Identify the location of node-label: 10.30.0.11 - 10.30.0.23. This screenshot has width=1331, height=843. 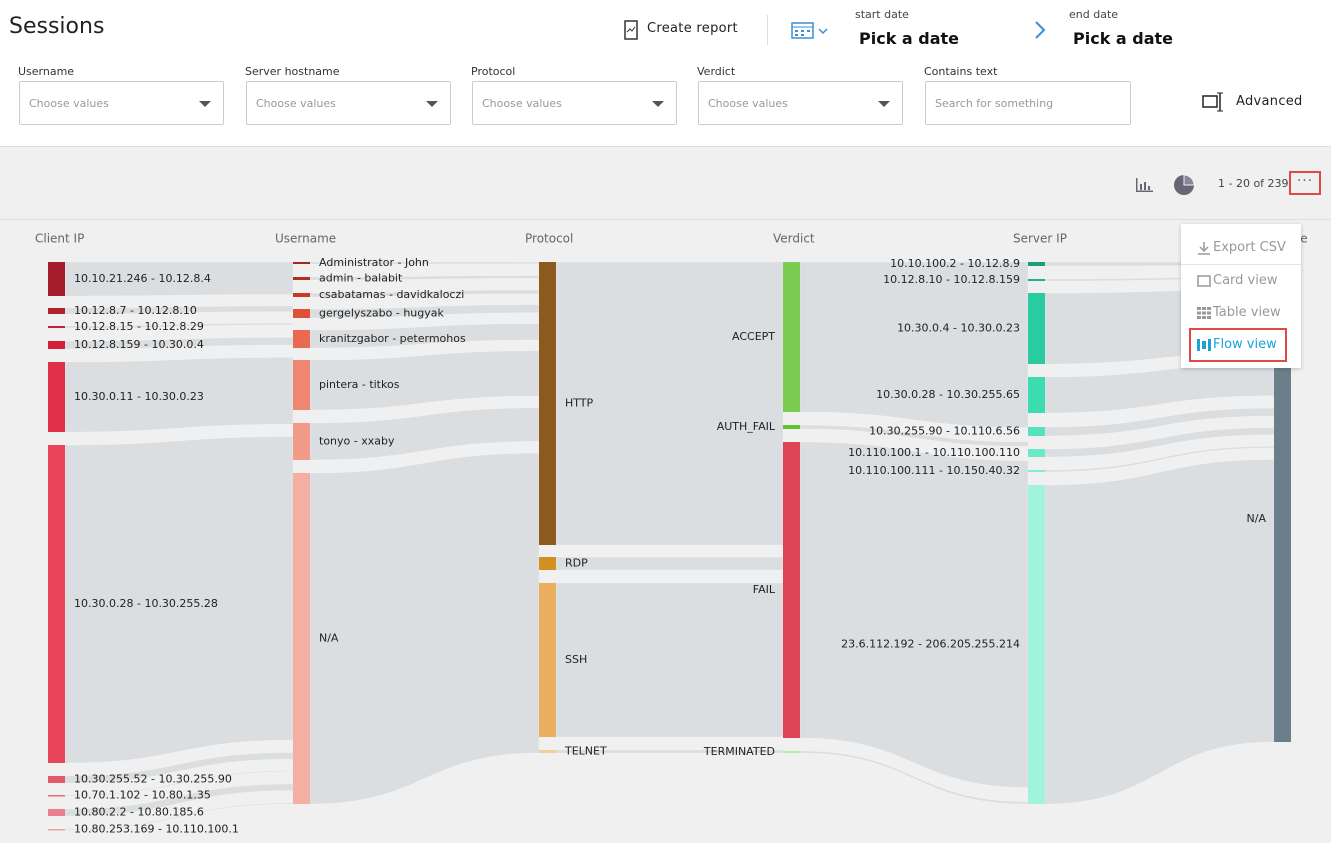
(139, 396).